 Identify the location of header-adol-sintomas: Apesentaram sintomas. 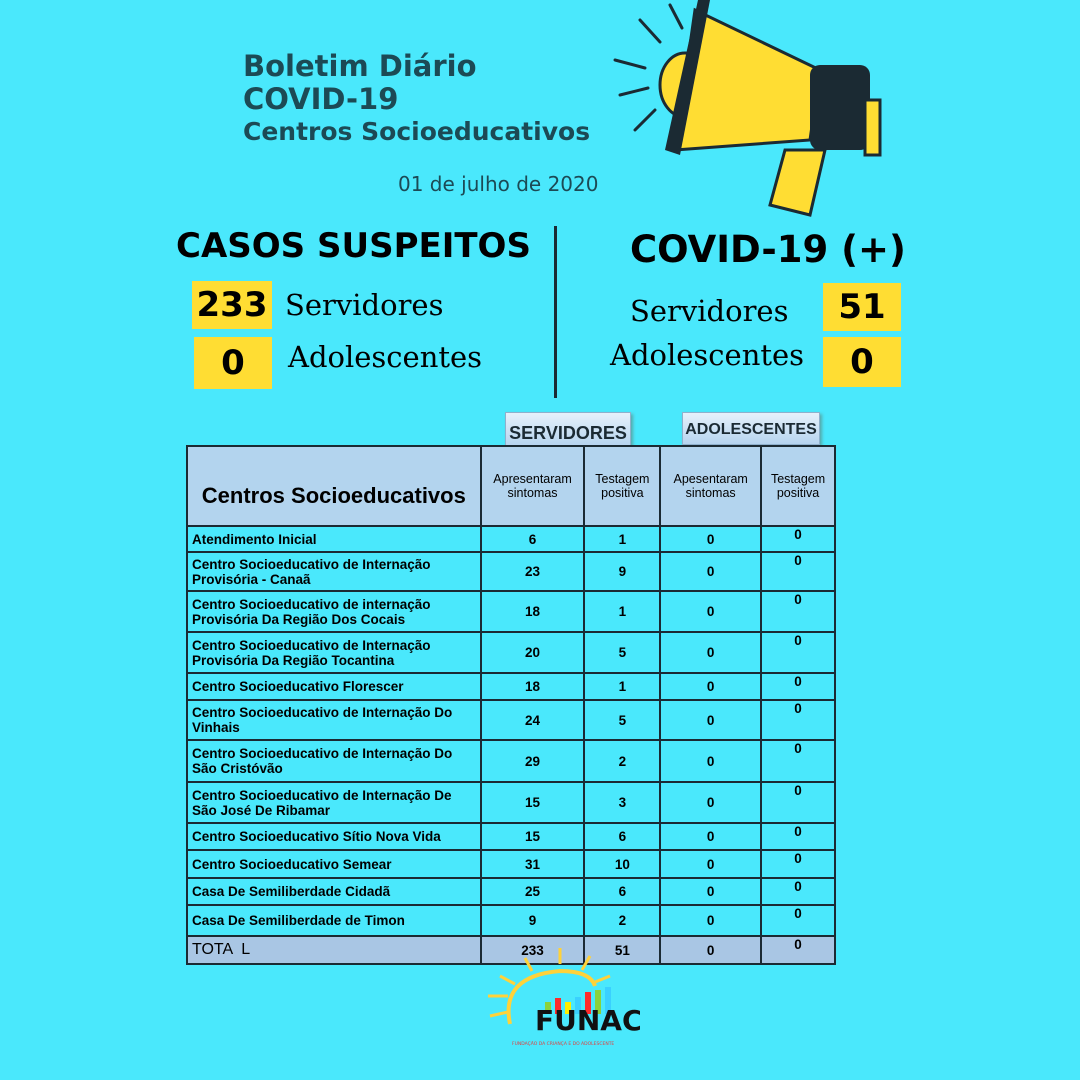
(711, 486).